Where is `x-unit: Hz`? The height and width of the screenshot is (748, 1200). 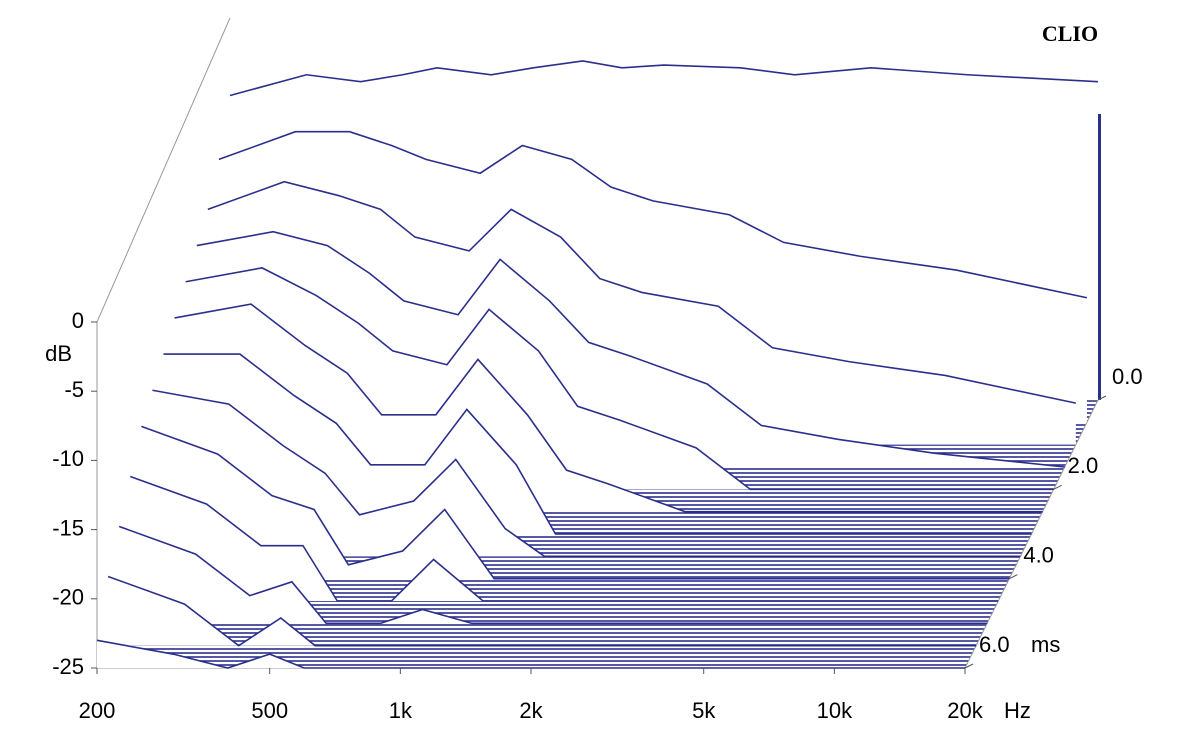 x-unit: Hz is located at coordinates (1017, 710).